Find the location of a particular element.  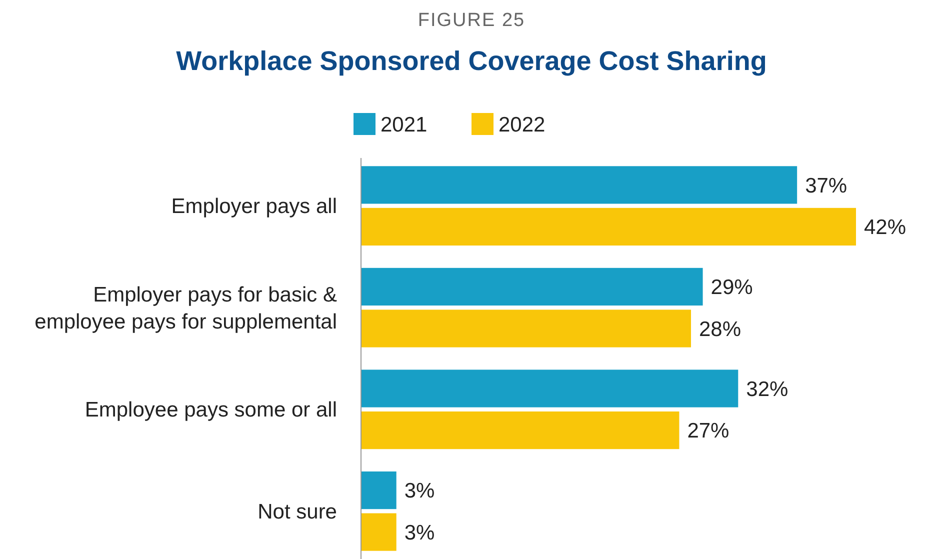

y-tick-label: Employer pays for basic & employee pays for supplemental is located at coordinates (185, 308).